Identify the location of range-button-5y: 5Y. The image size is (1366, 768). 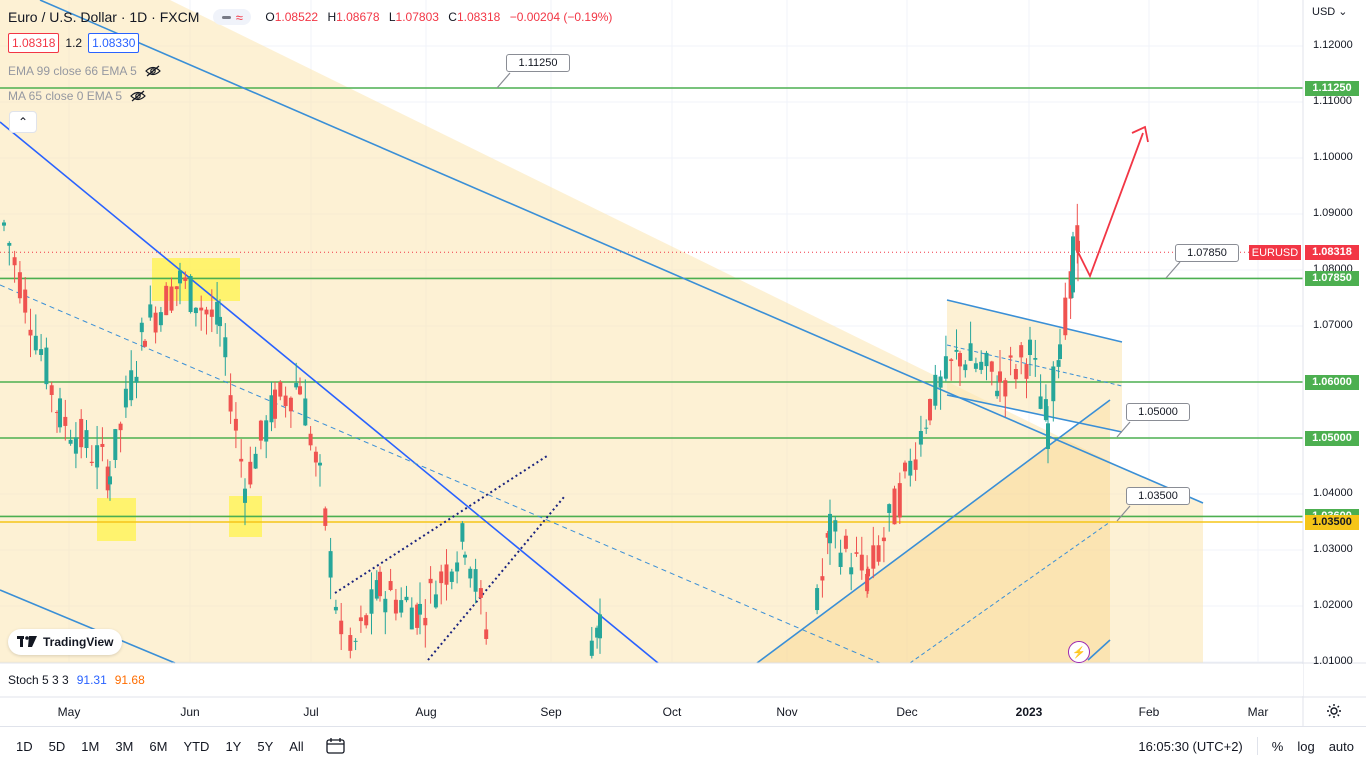
(265, 746).